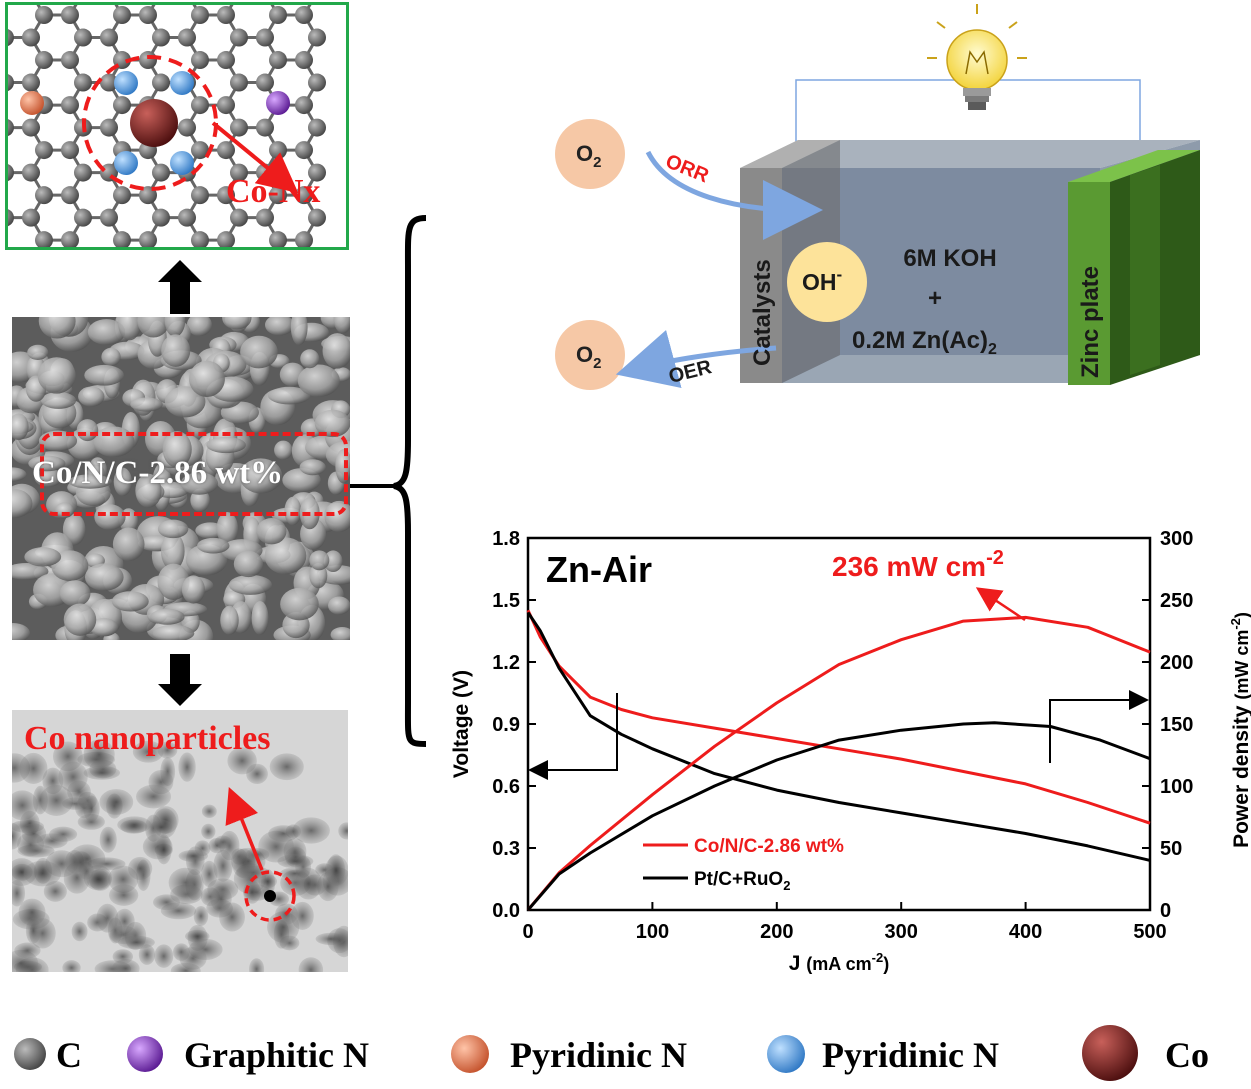  Describe the element at coordinates (1110, 1053) in the screenshot. I see `cobalt-atom-icon` at that location.